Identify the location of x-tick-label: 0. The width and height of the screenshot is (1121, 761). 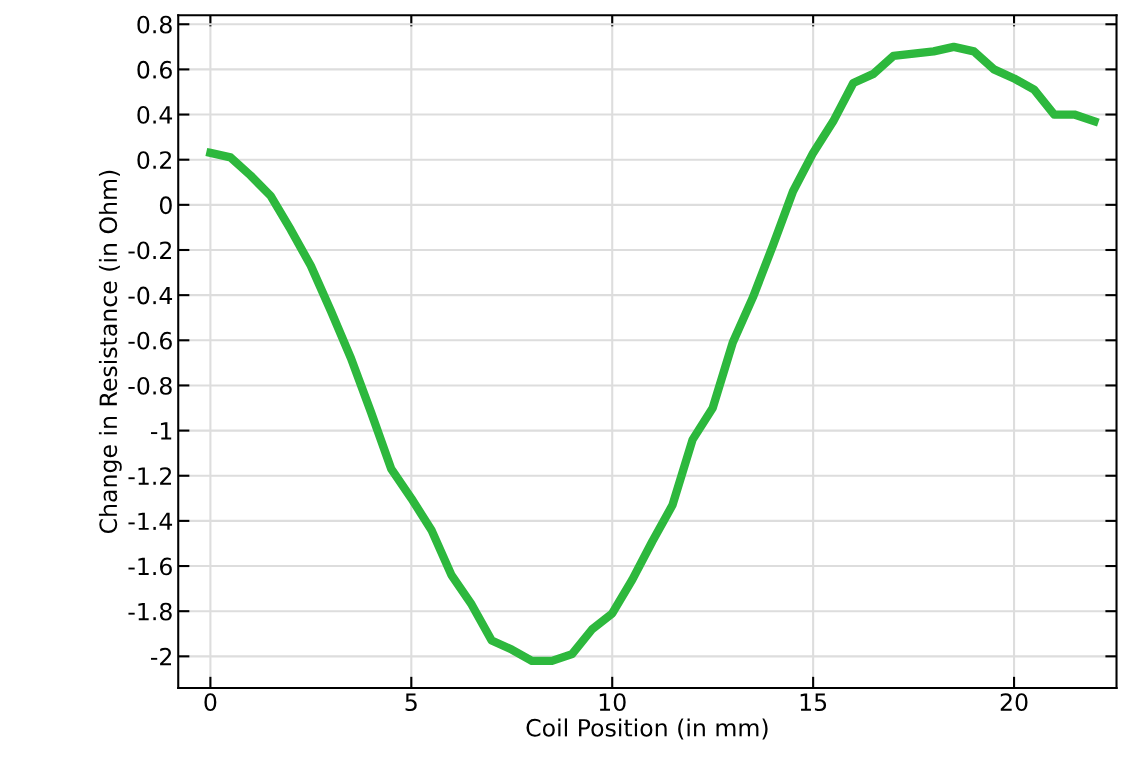
(210, 702).